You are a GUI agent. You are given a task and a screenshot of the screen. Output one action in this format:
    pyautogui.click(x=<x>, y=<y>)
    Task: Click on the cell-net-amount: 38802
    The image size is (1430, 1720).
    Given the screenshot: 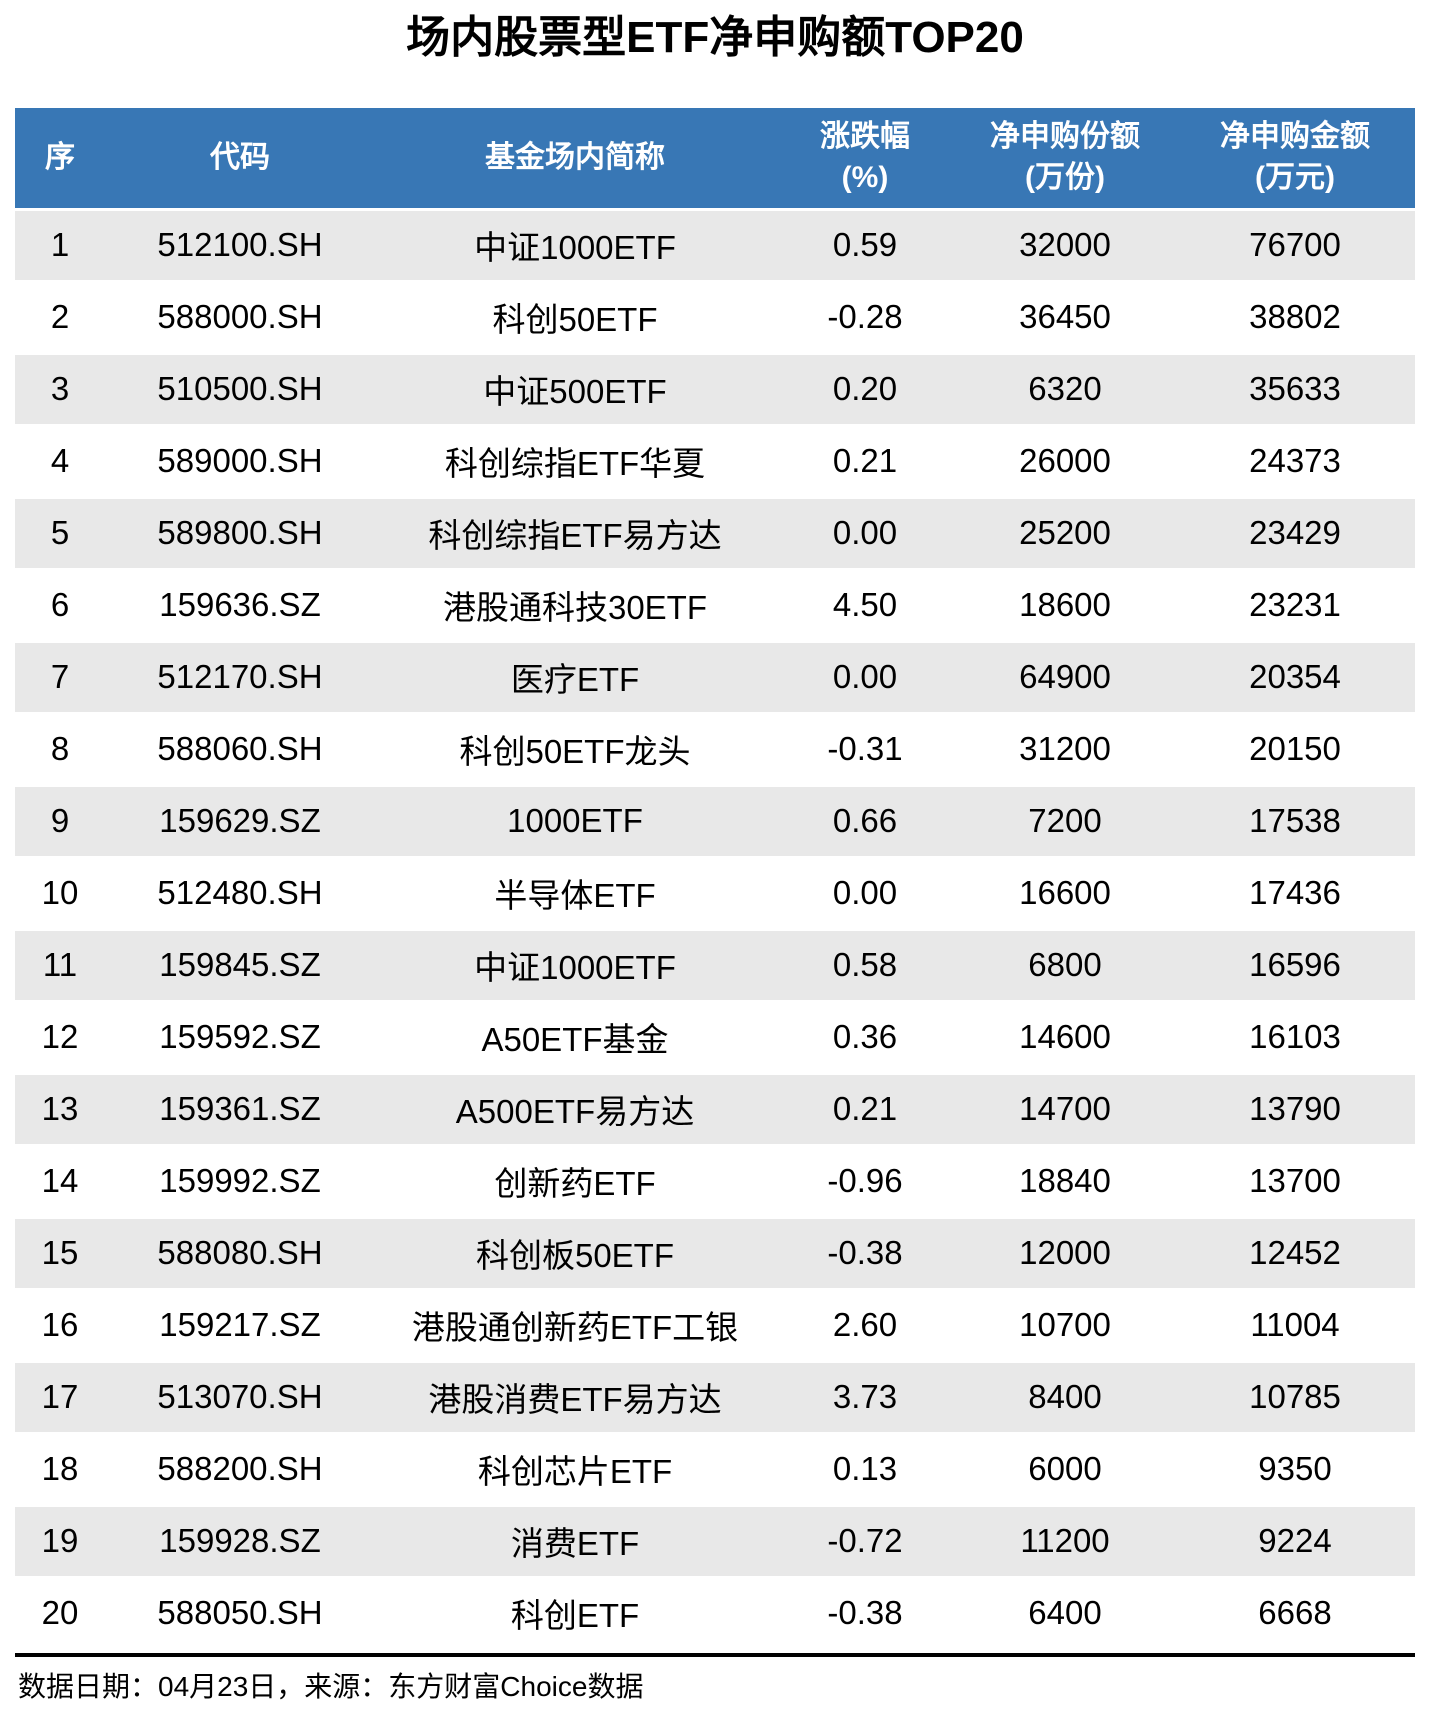 What is the action you would take?
    pyautogui.click(x=1295, y=317)
    